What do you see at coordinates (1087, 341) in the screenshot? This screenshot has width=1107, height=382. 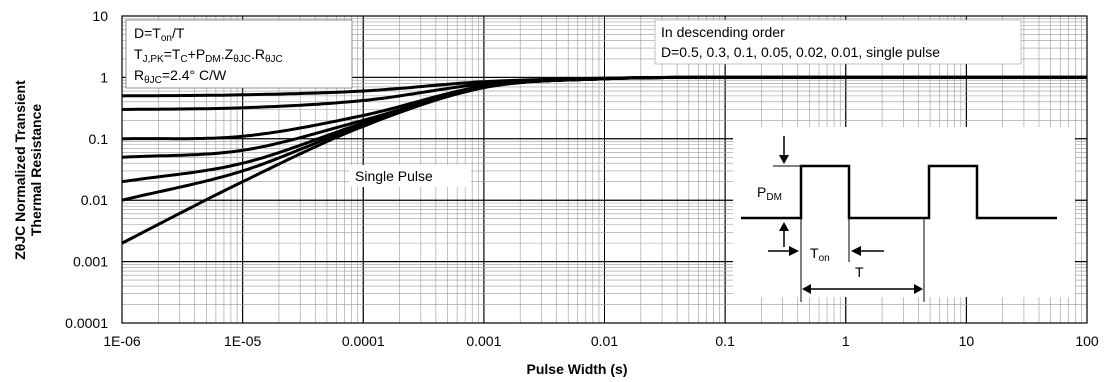 I see `x-tick-label: 100` at bounding box center [1087, 341].